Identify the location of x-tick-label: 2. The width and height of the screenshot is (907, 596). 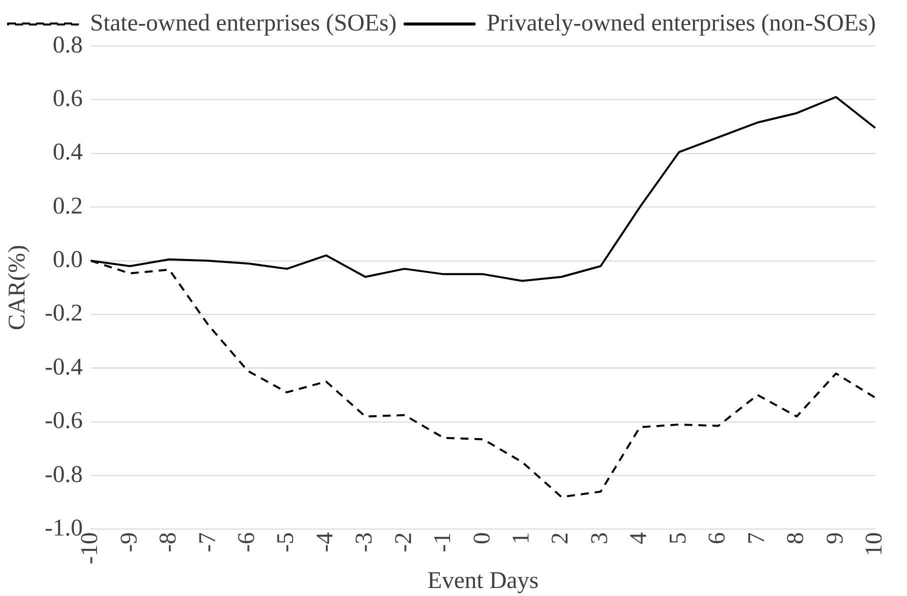
(561, 538).